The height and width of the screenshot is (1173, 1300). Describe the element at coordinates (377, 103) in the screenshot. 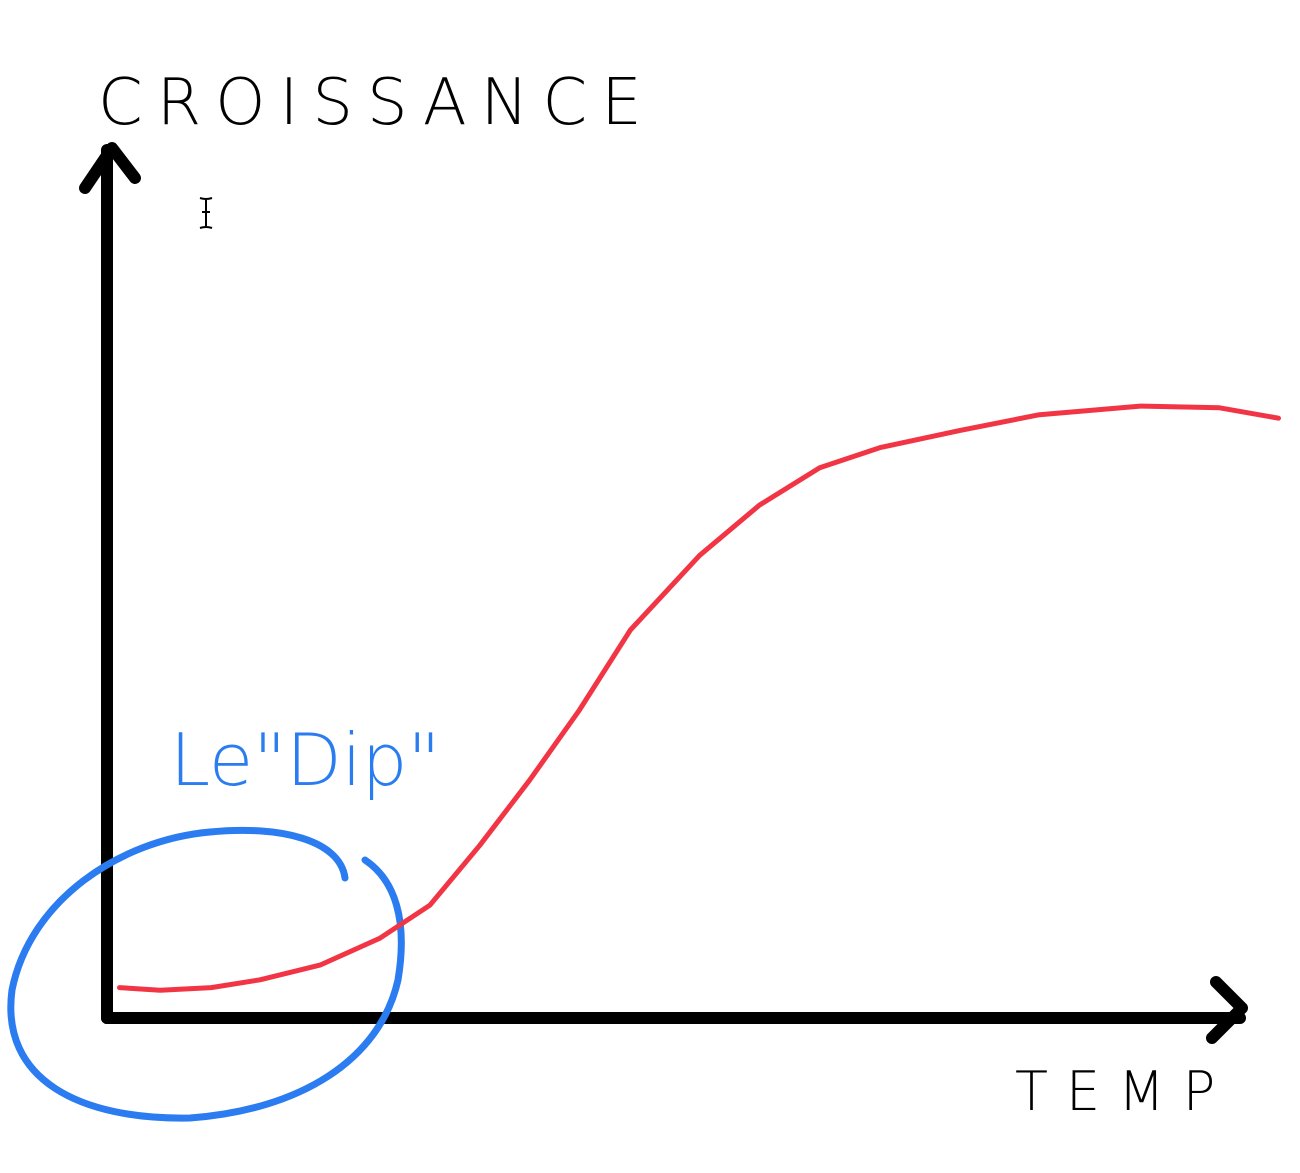

I see `y-axis-label: CROISSANCE` at that location.